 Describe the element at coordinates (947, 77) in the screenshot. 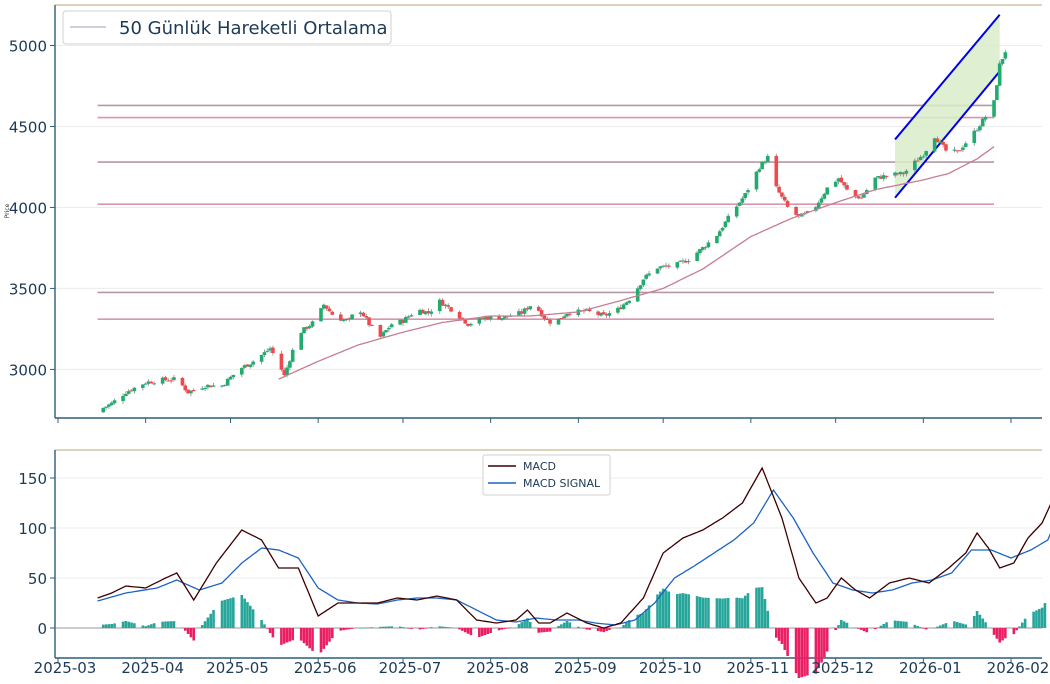

I see `channel-upper-line` at that location.